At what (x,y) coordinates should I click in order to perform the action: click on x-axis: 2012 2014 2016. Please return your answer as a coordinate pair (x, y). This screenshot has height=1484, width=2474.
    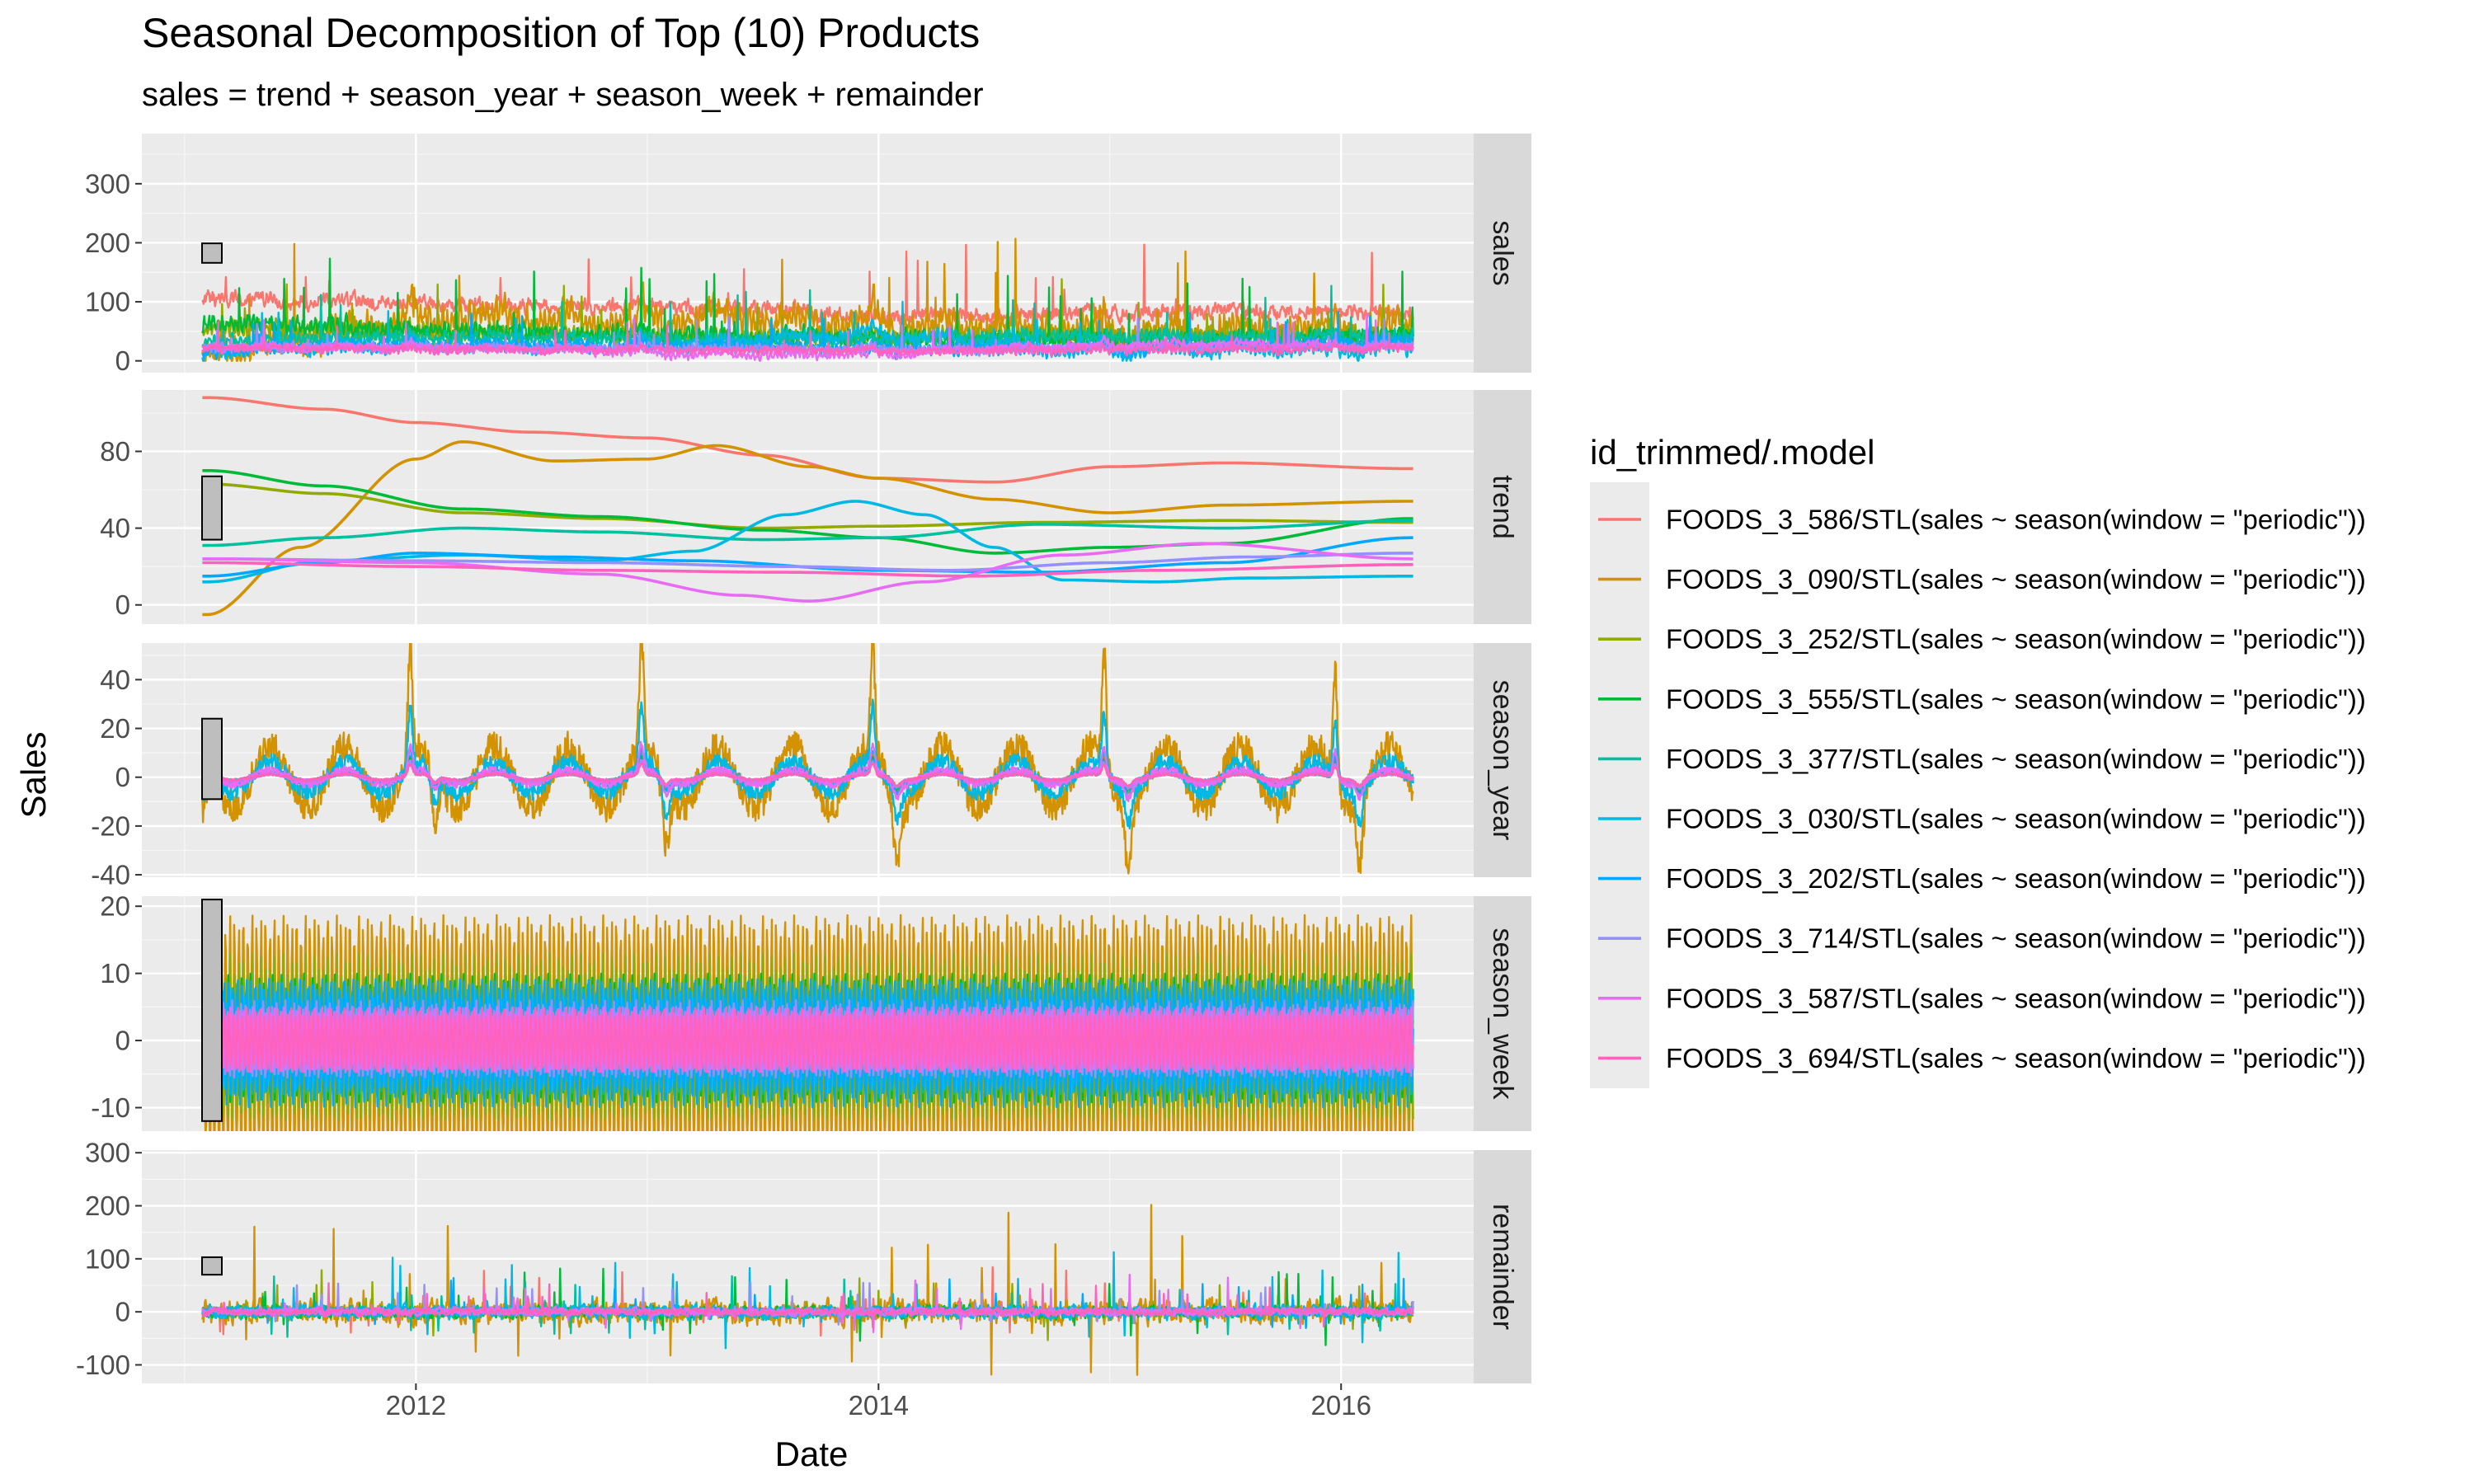
    Looking at the image, I should click on (878, 1402).